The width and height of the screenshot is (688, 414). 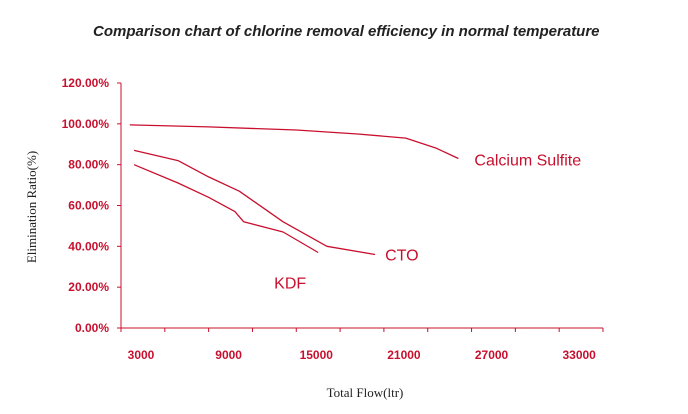 I want to click on series-line-kdf, so click(x=226, y=209).